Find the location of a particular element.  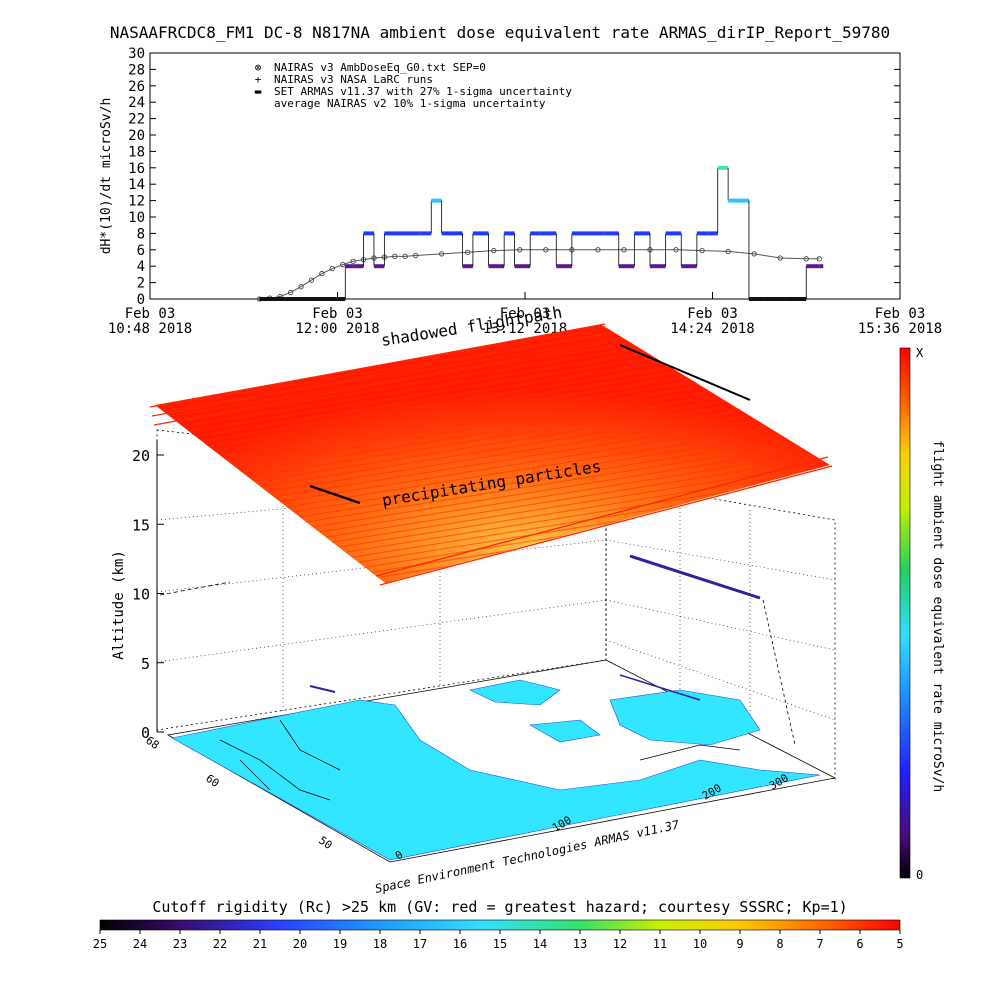

y-tick-label: 0 is located at coordinates (141, 300).